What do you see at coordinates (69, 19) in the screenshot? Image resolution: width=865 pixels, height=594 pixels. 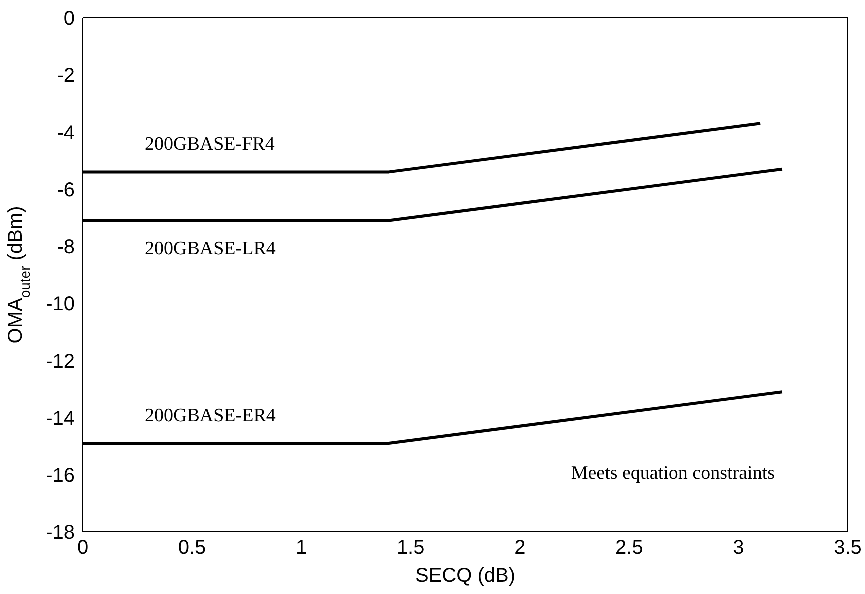 I see `y-tick-label: 0` at bounding box center [69, 19].